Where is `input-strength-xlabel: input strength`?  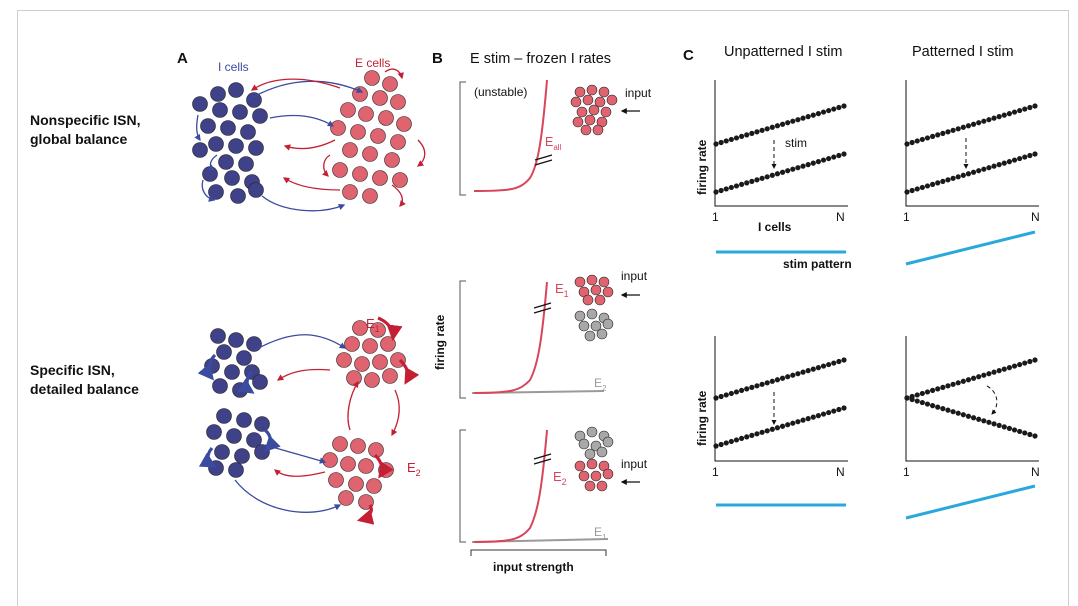 input-strength-xlabel: input strength is located at coordinates (533, 567).